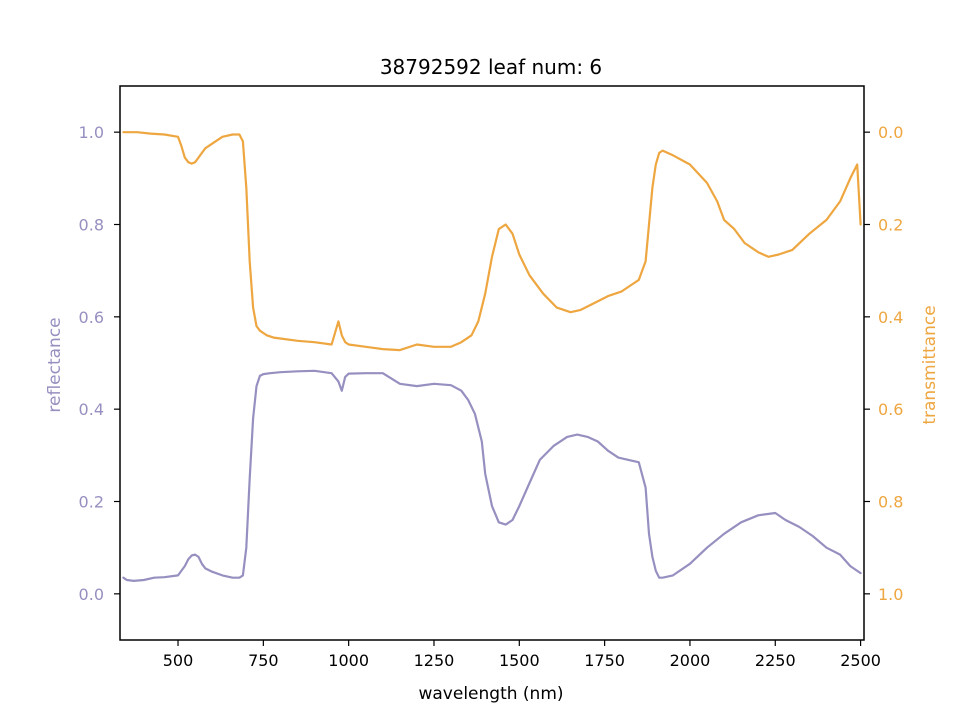 The height and width of the screenshot is (720, 960). I want to click on y-right-tick-label: 0.0, so click(890, 132).